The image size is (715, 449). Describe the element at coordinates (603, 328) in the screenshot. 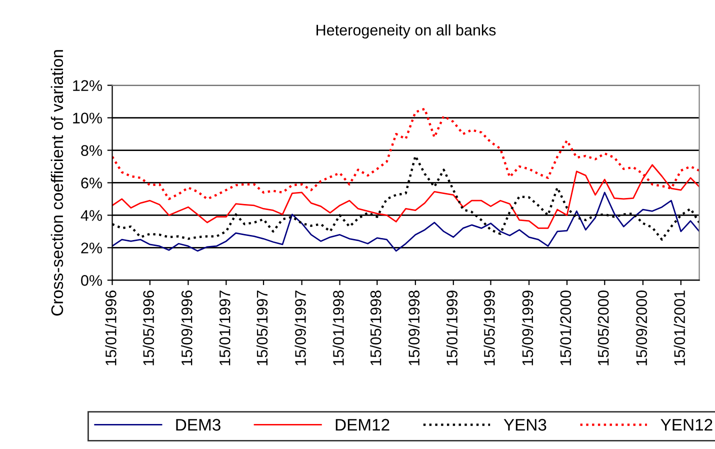

I see `x-tick-label: 15/05/2000` at that location.